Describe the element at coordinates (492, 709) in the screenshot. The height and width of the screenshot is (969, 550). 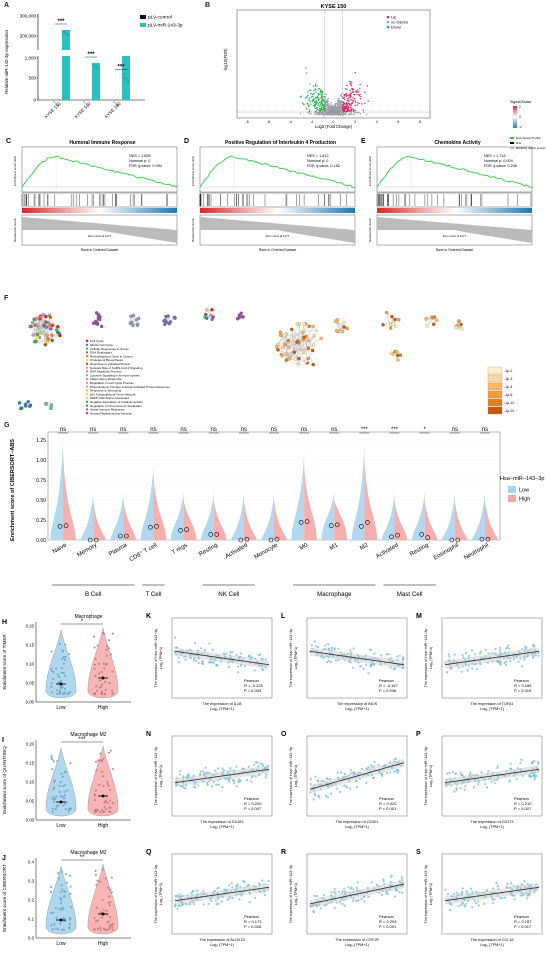
I see `x-axis-unit: Log₂ (TPM+1)` at that location.